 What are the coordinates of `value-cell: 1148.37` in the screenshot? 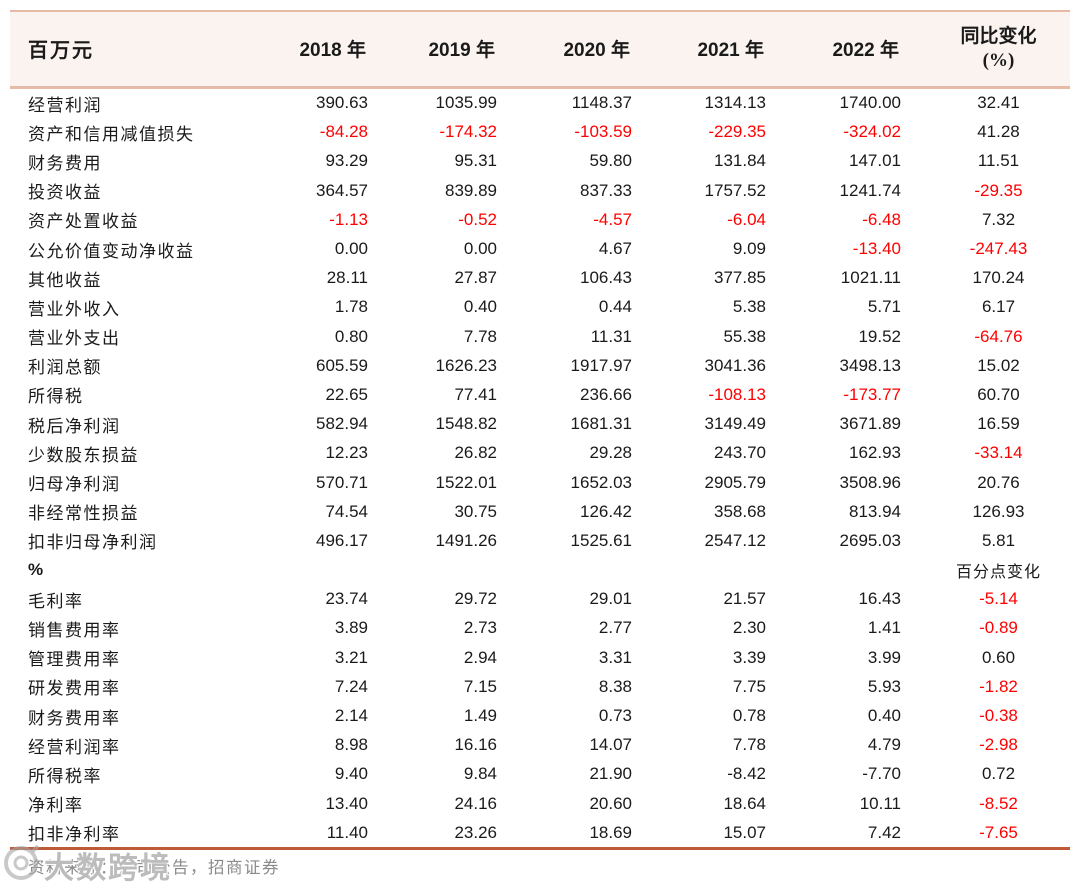 It's located at (601, 103).